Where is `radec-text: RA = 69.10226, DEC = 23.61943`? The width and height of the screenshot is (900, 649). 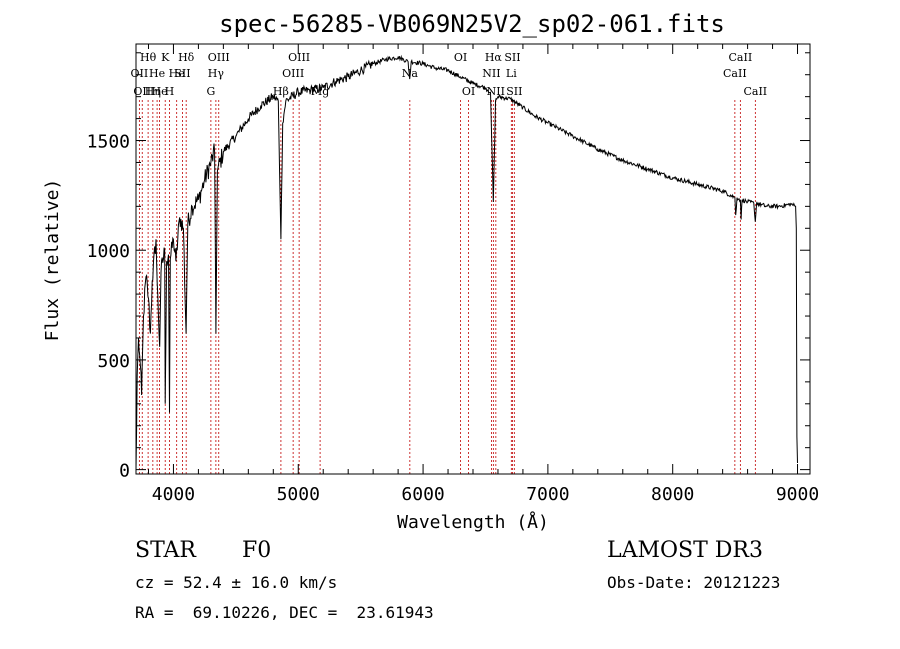
radec-text: RA = 69.10226, DEC = 23.61943 is located at coordinates (284, 612).